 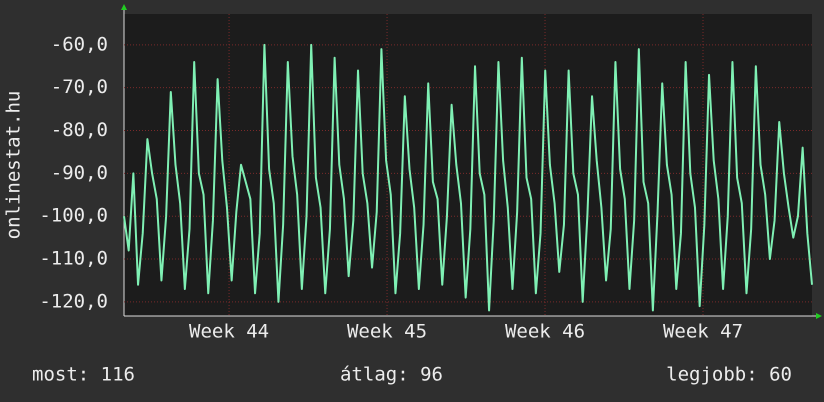 What do you see at coordinates (819, 316) in the screenshot?
I see `x-arrow` at bounding box center [819, 316].